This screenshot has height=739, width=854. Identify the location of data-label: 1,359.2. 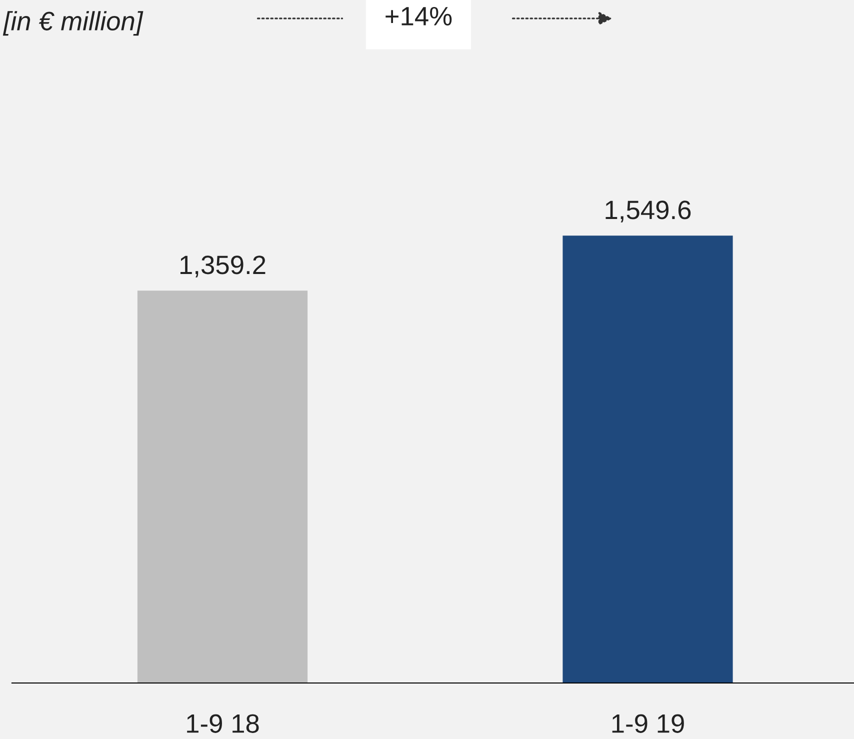
(223, 267).